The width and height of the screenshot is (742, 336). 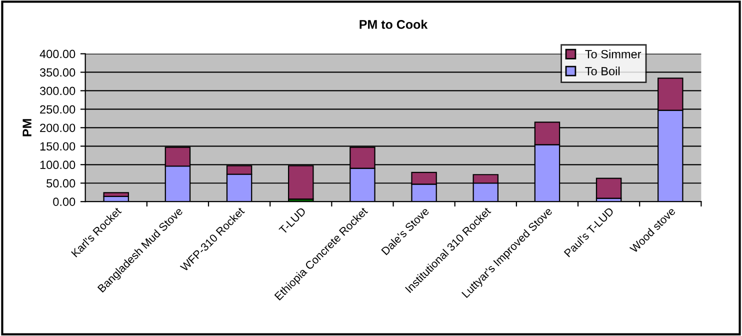 What do you see at coordinates (64, 202) in the screenshot?
I see `y-tick-label: 0.00` at bounding box center [64, 202].